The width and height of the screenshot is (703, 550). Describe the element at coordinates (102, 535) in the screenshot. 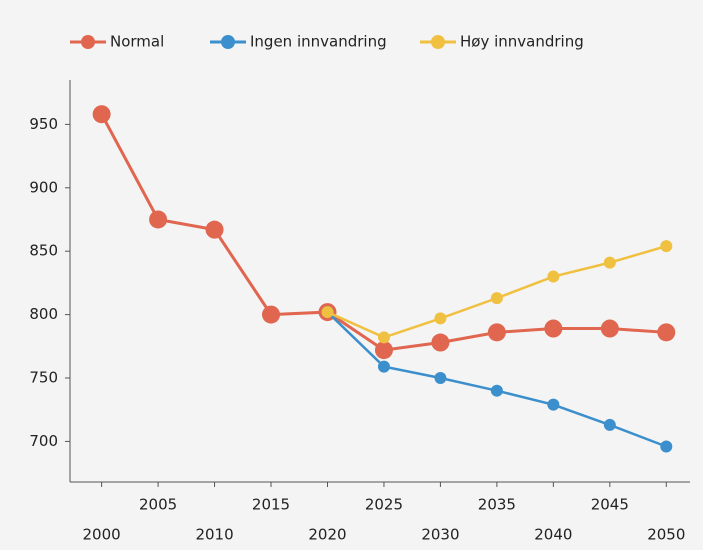

I see `x-tick-label: 2000` at that location.